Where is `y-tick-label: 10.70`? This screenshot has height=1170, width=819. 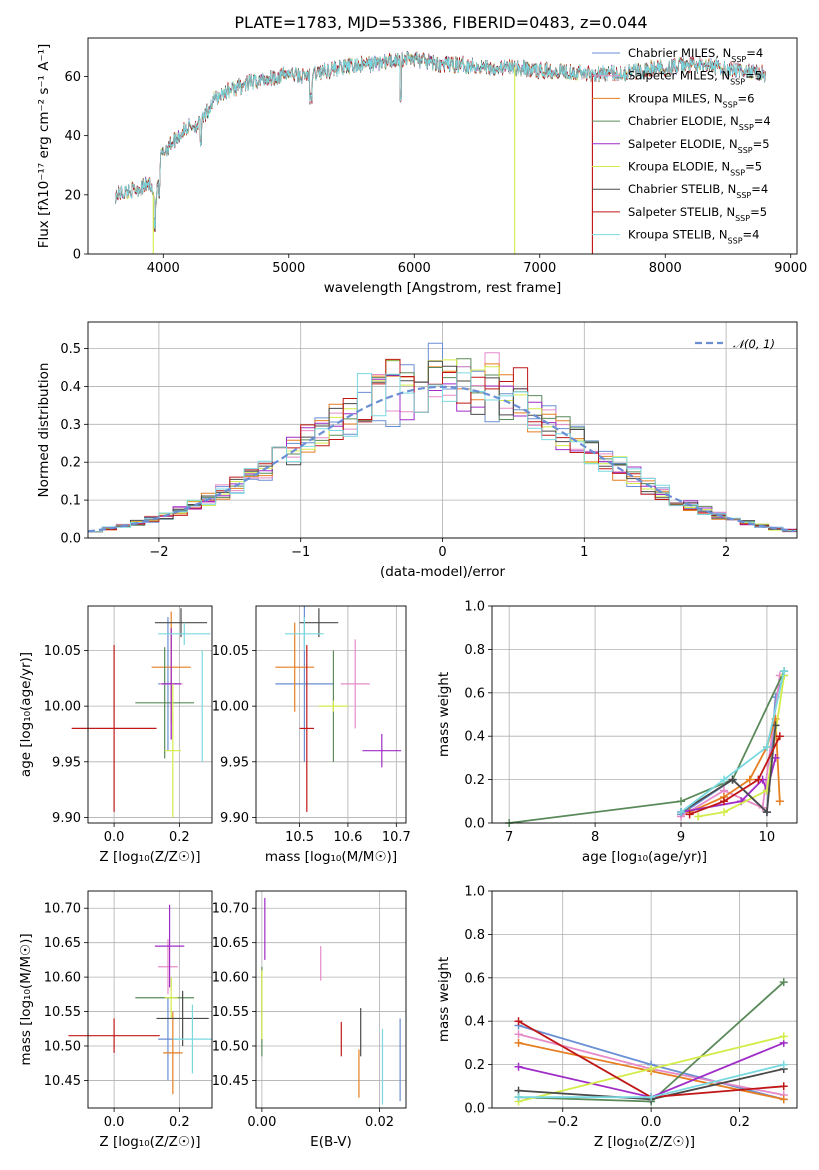
y-tick-label: 10.70 is located at coordinates (62, 909).